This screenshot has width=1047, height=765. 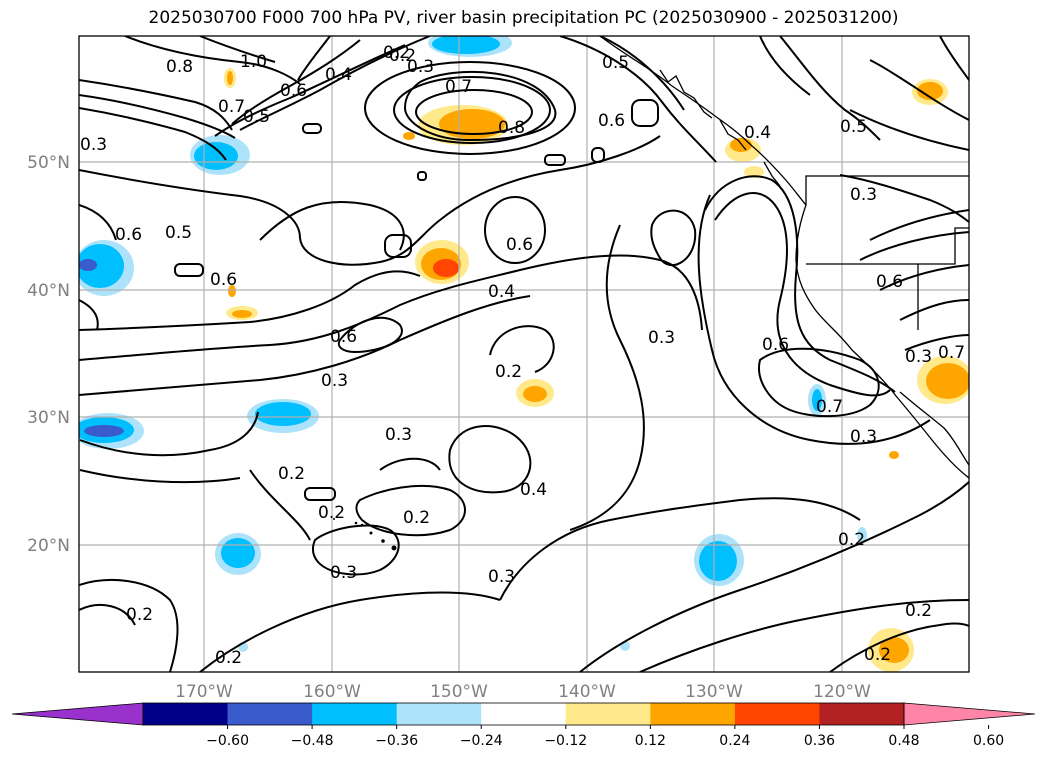 I want to click on lon-label: 140°W, so click(x=587, y=692).